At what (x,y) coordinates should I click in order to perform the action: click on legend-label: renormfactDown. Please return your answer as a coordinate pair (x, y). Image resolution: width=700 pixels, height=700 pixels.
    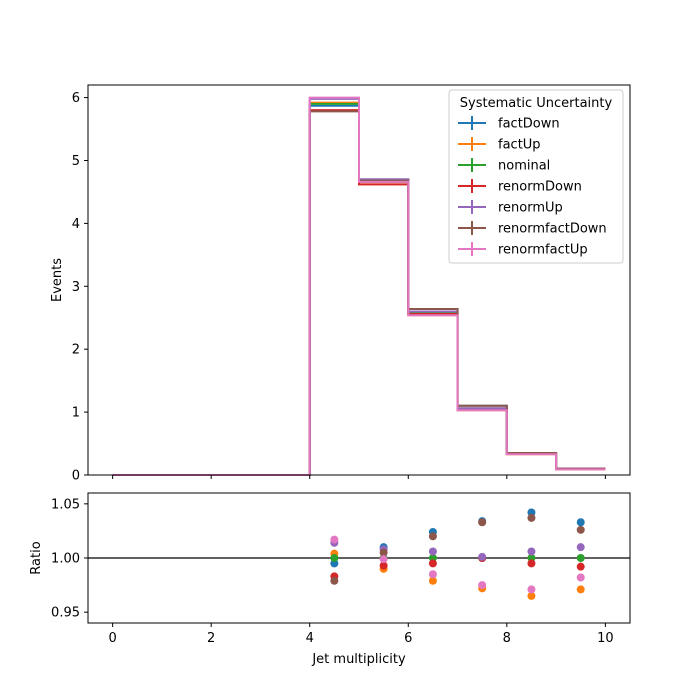
    Looking at the image, I should click on (552, 229).